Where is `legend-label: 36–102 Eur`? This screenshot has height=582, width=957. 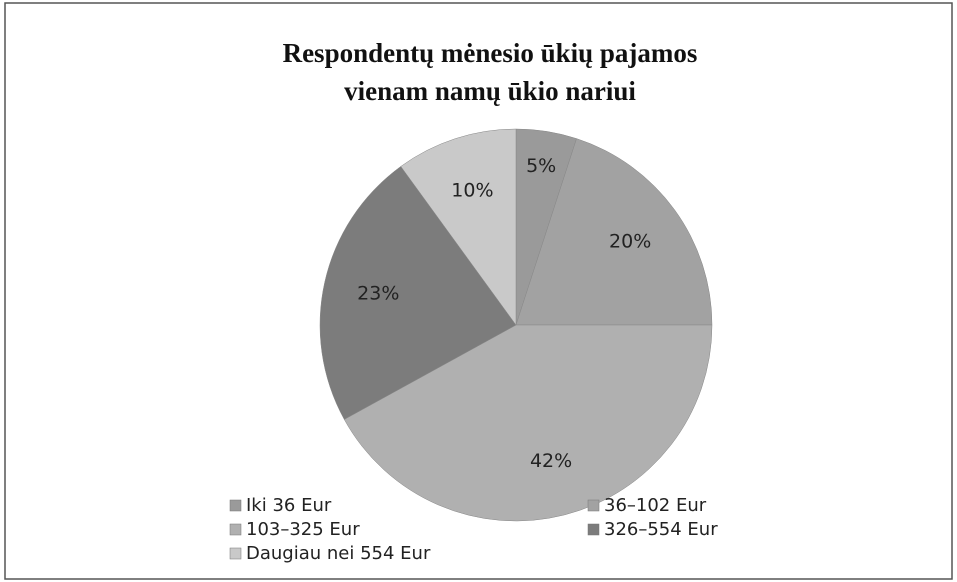
legend-label: 36–102 Eur is located at coordinates (655, 505).